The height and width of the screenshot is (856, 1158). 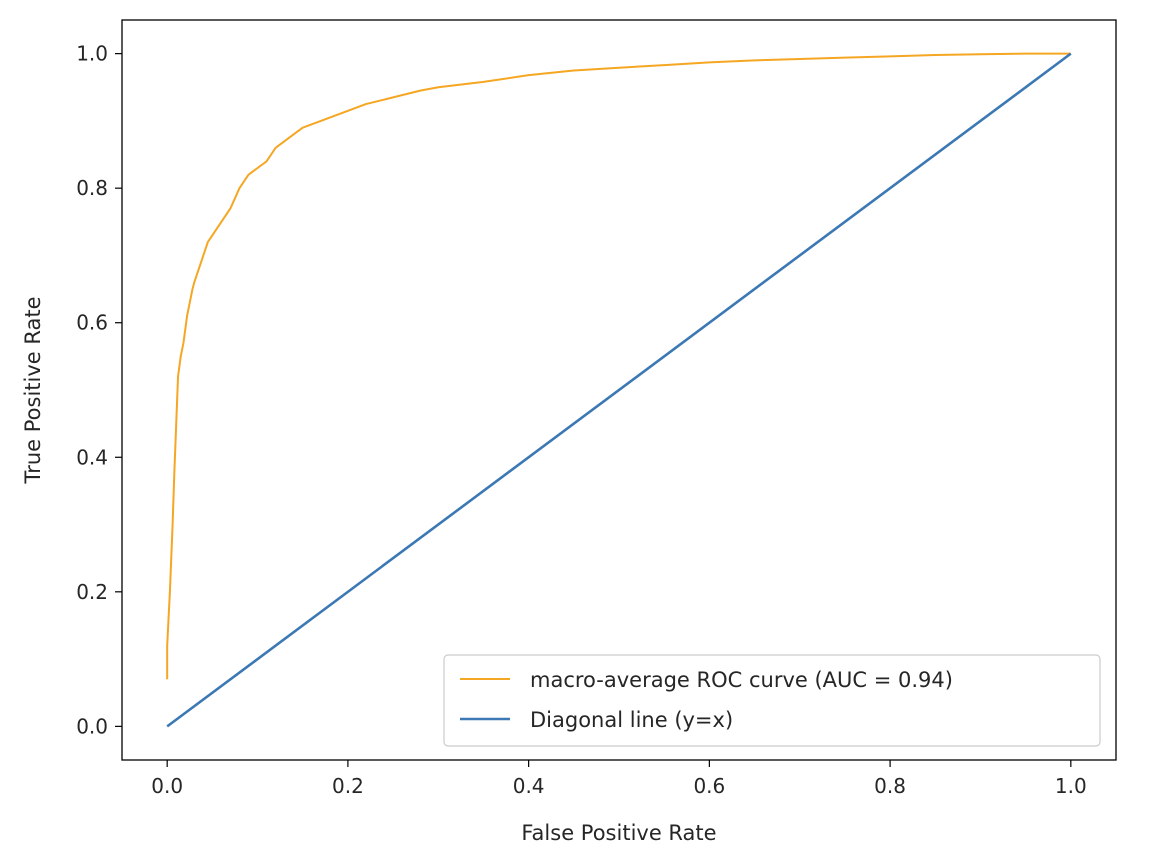 What do you see at coordinates (529, 786) in the screenshot?
I see `x-tick-label: 0.4` at bounding box center [529, 786].